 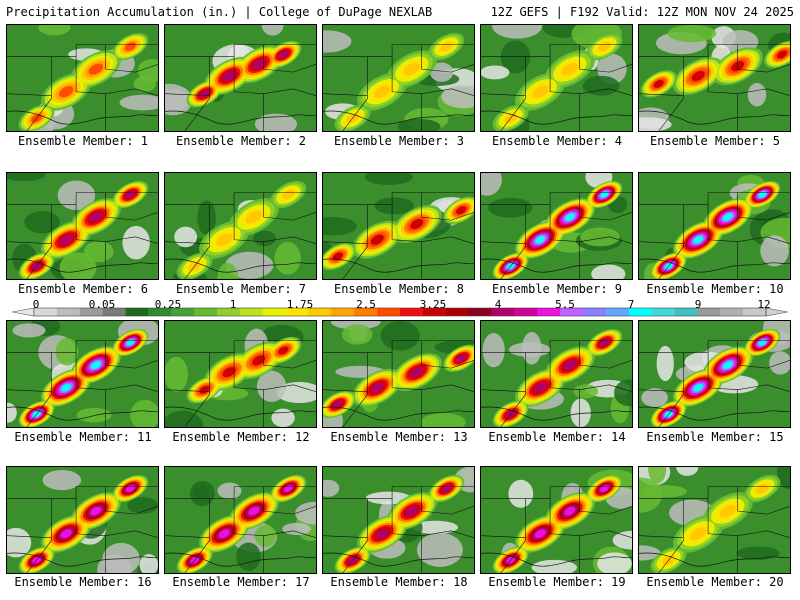 What do you see at coordinates (498, 304) in the screenshot?
I see `colorbar-tick-label: 4` at bounding box center [498, 304].